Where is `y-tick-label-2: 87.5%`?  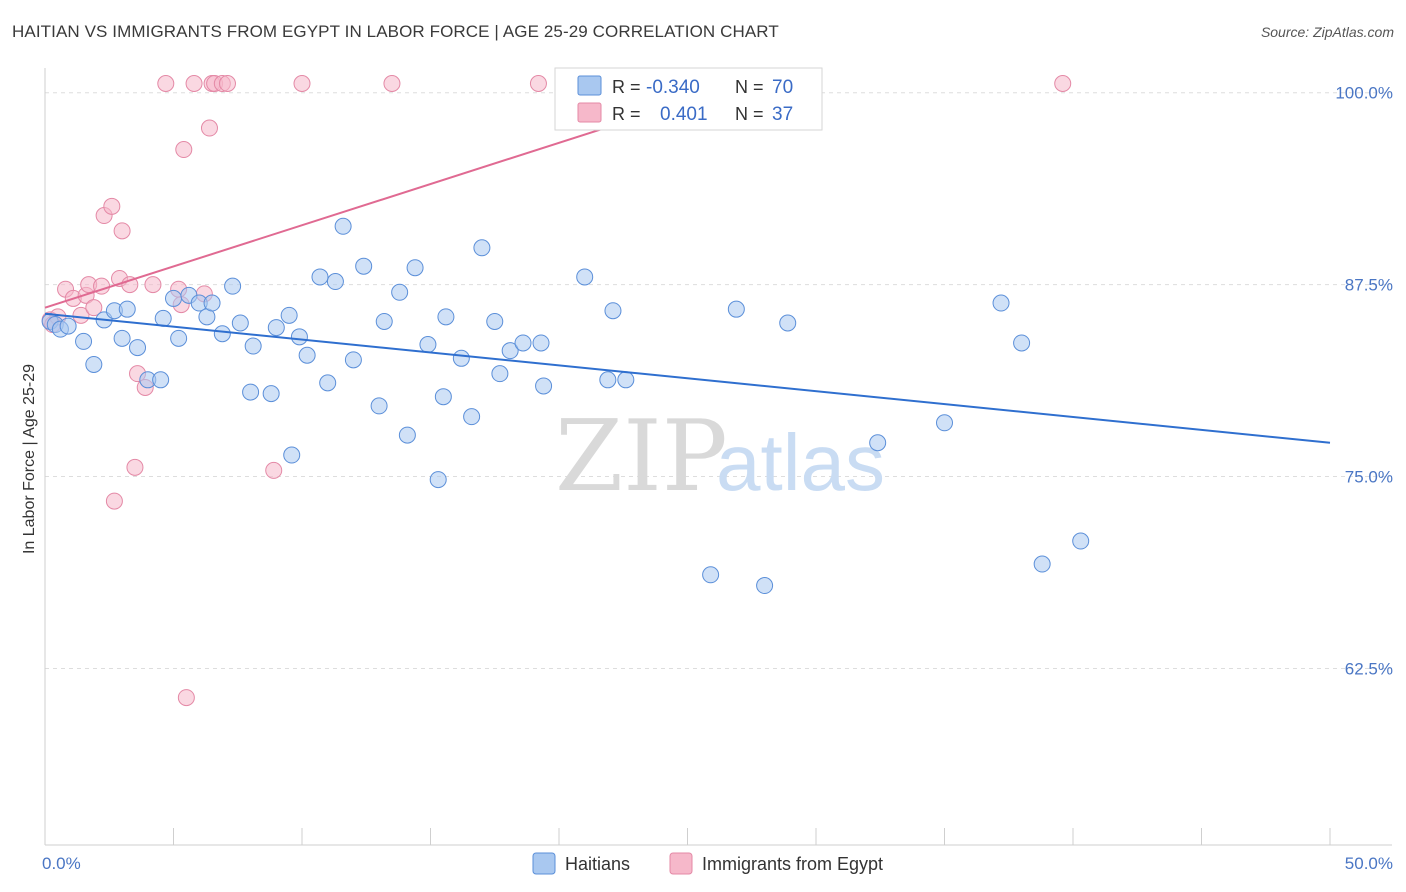 y-tick-label-2: 87.5% is located at coordinates (1369, 285).